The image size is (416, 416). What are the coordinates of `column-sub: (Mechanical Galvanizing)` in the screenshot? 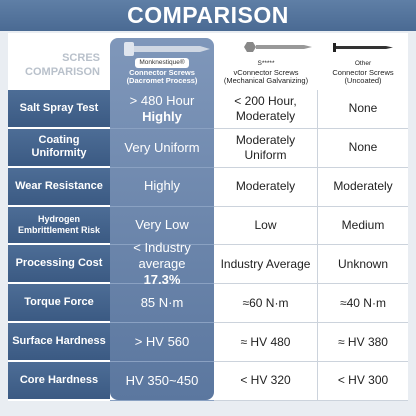 It's located at (266, 81).